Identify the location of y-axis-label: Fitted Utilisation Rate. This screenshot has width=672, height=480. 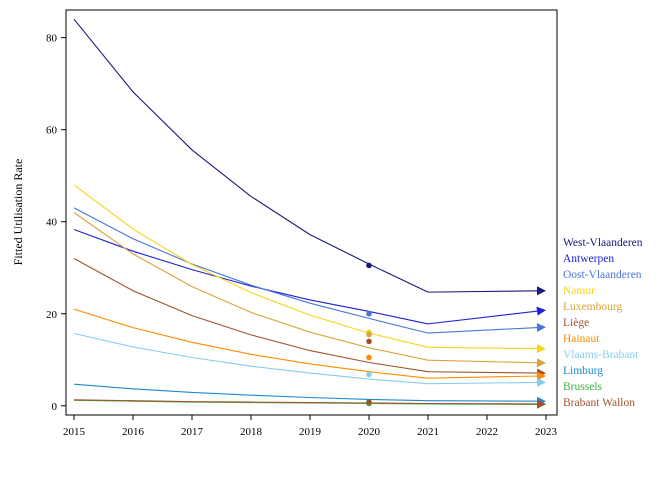
(18, 212).